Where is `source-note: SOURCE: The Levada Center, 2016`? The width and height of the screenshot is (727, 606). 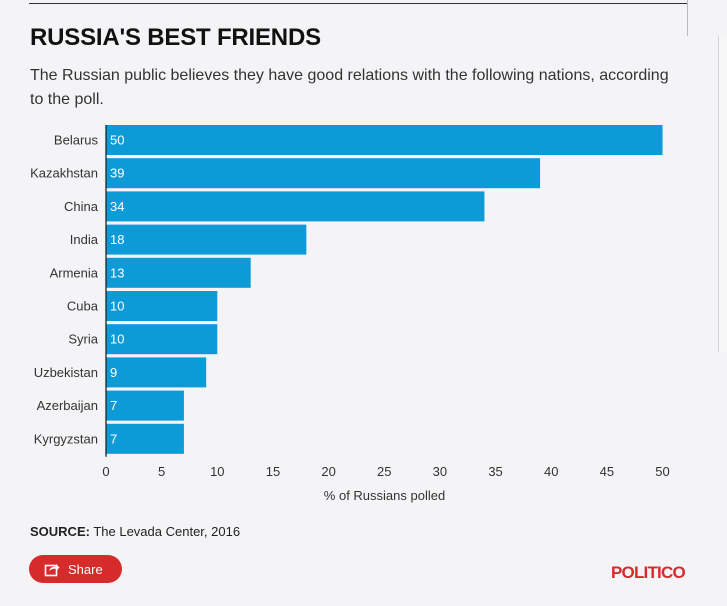 source-note: SOURCE: The Levada Center, 2016 is located at coordinates (135, 531).